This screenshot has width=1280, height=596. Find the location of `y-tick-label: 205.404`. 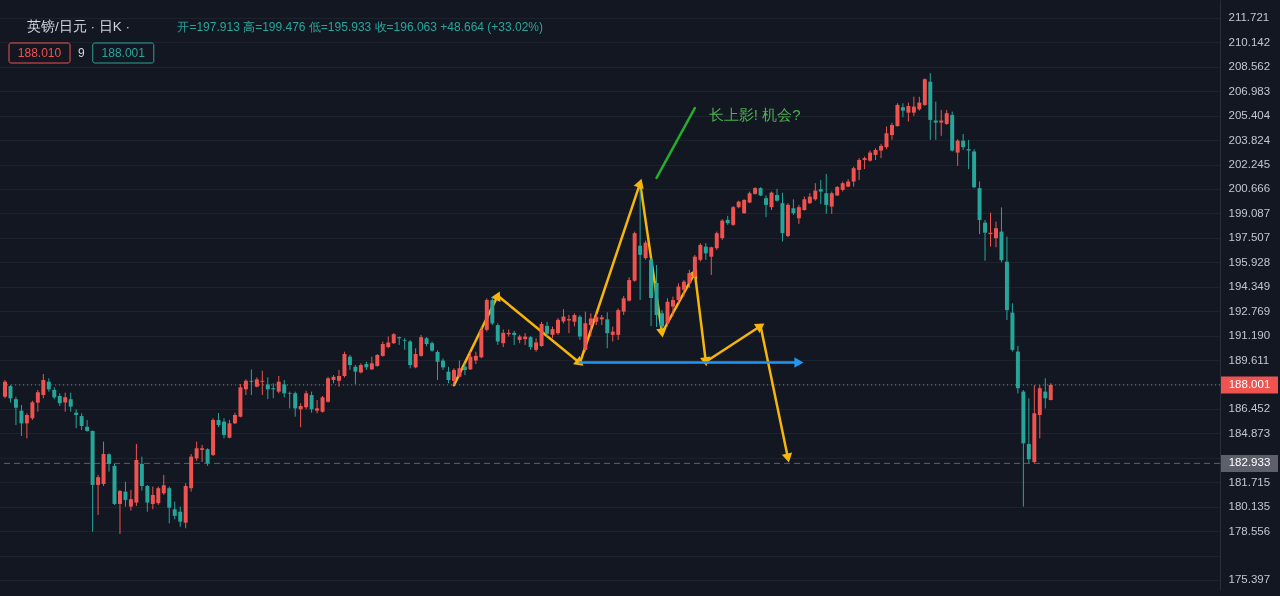

y-tick-label: 205.404 is located at coordinates (1249, 115).